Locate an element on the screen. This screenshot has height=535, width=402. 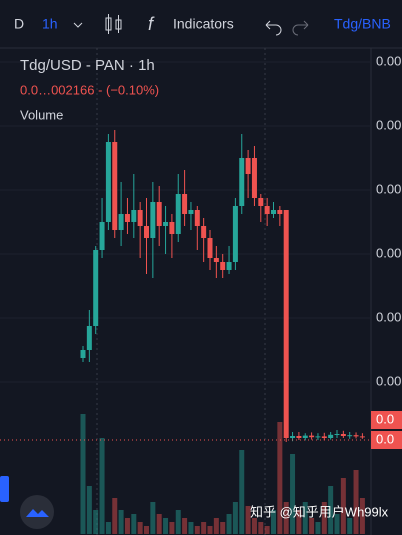
indicators-button: Indicators is located at coordinates (203, 24).